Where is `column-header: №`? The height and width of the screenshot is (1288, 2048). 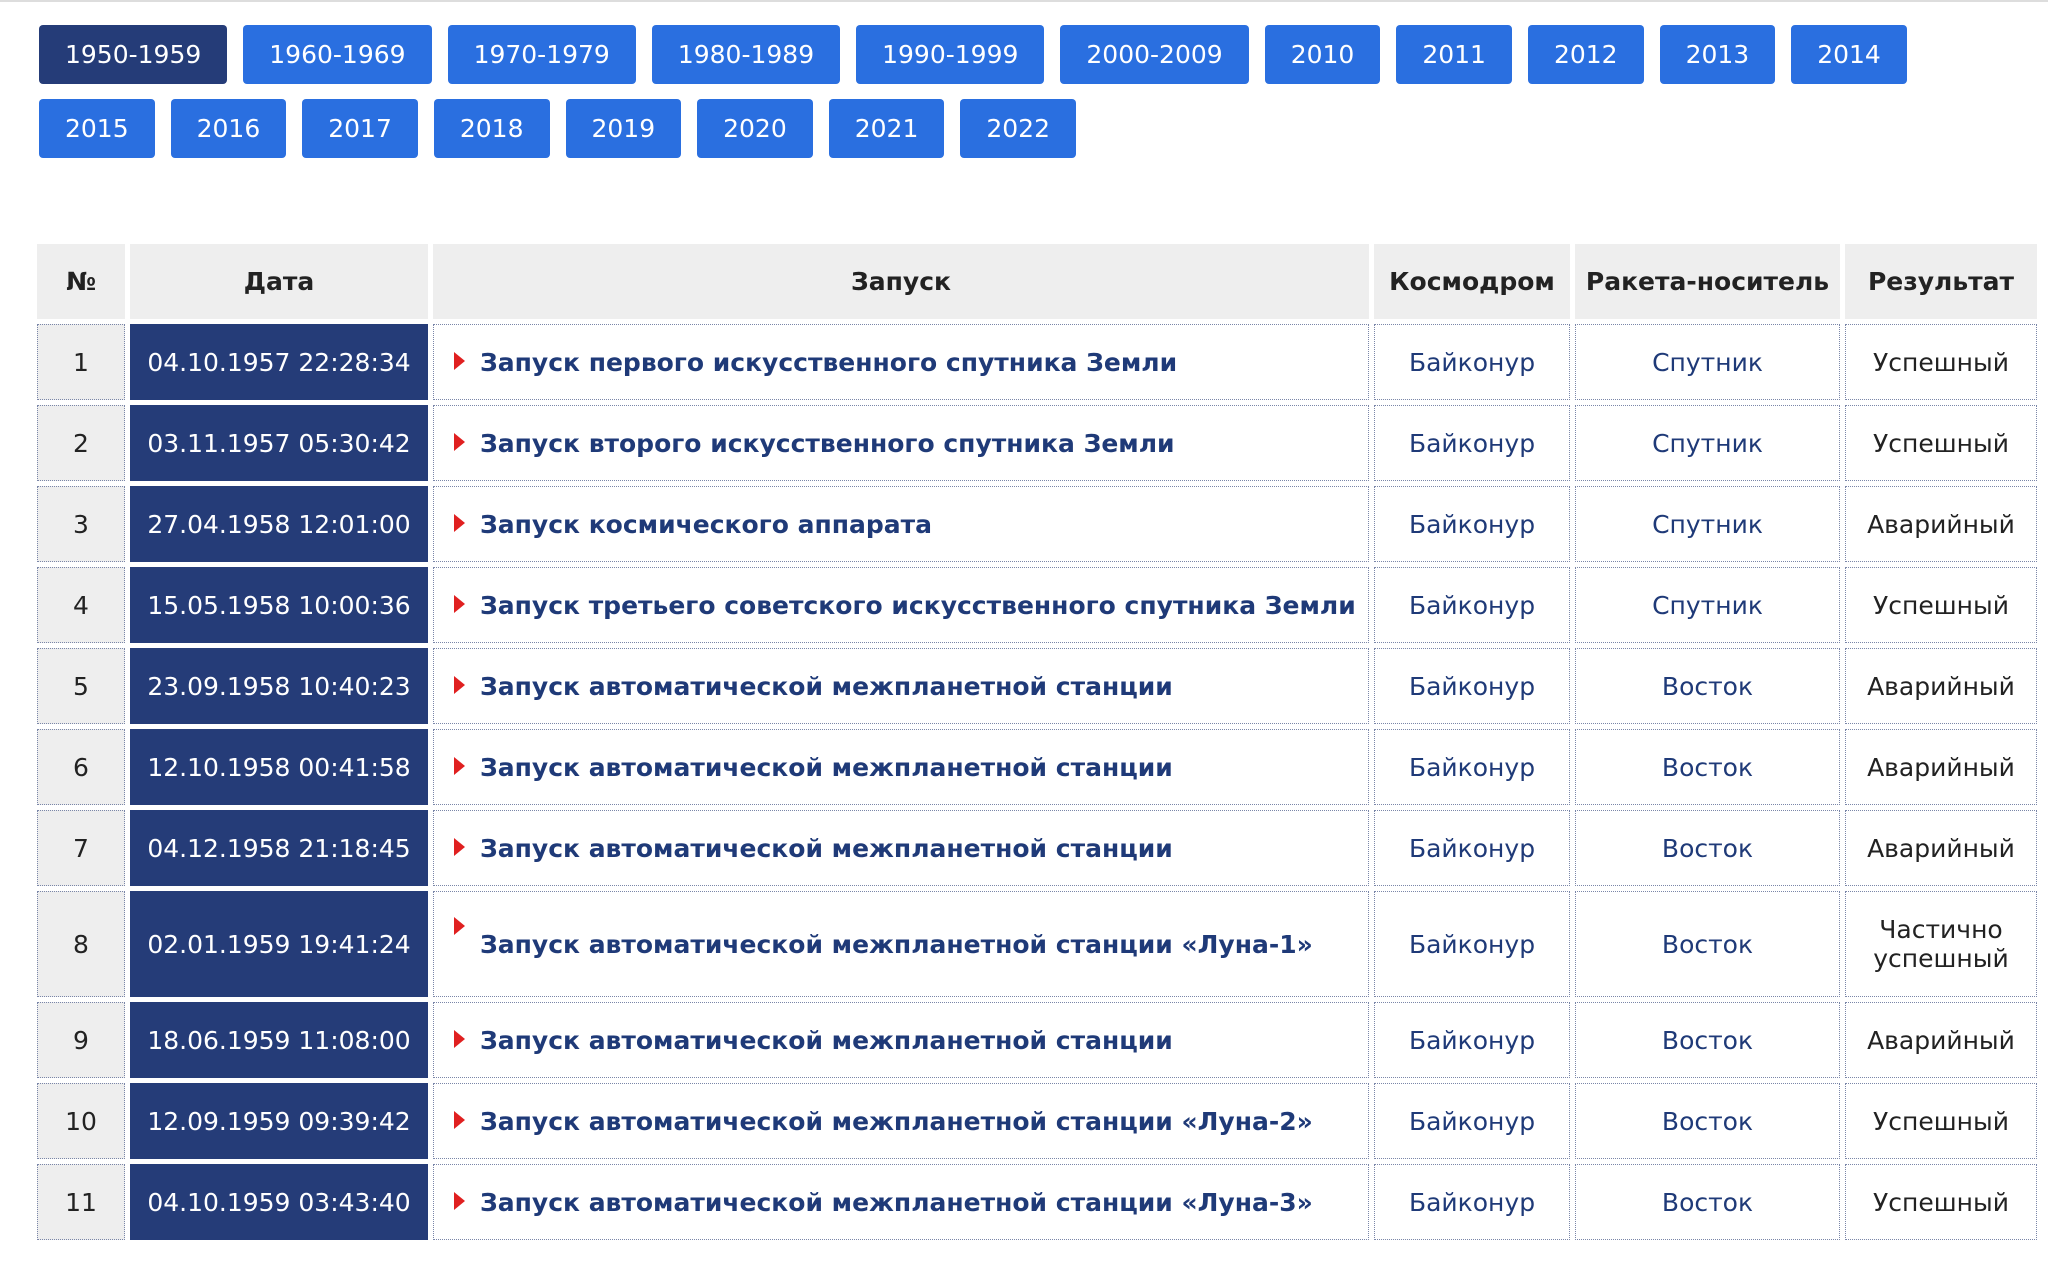 column-header: № is located at coordinates (81, 281).